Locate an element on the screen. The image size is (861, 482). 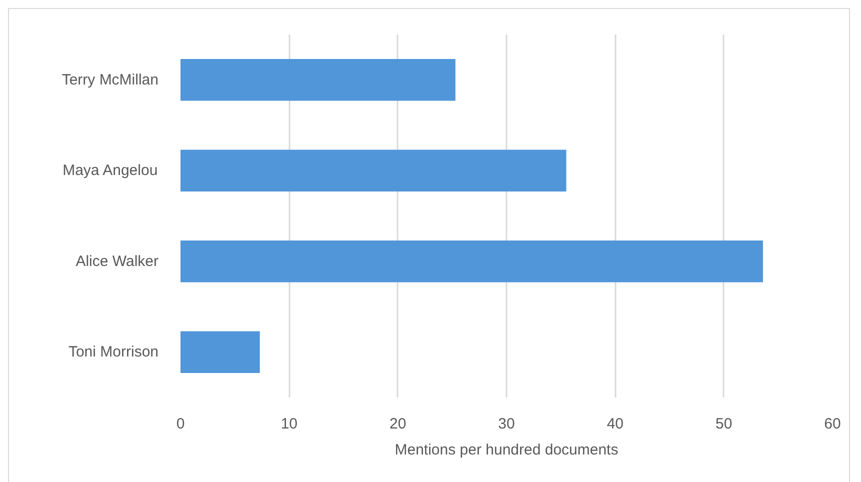
y-tick-label: Toni Morrison is located at coordinates (113, 352).